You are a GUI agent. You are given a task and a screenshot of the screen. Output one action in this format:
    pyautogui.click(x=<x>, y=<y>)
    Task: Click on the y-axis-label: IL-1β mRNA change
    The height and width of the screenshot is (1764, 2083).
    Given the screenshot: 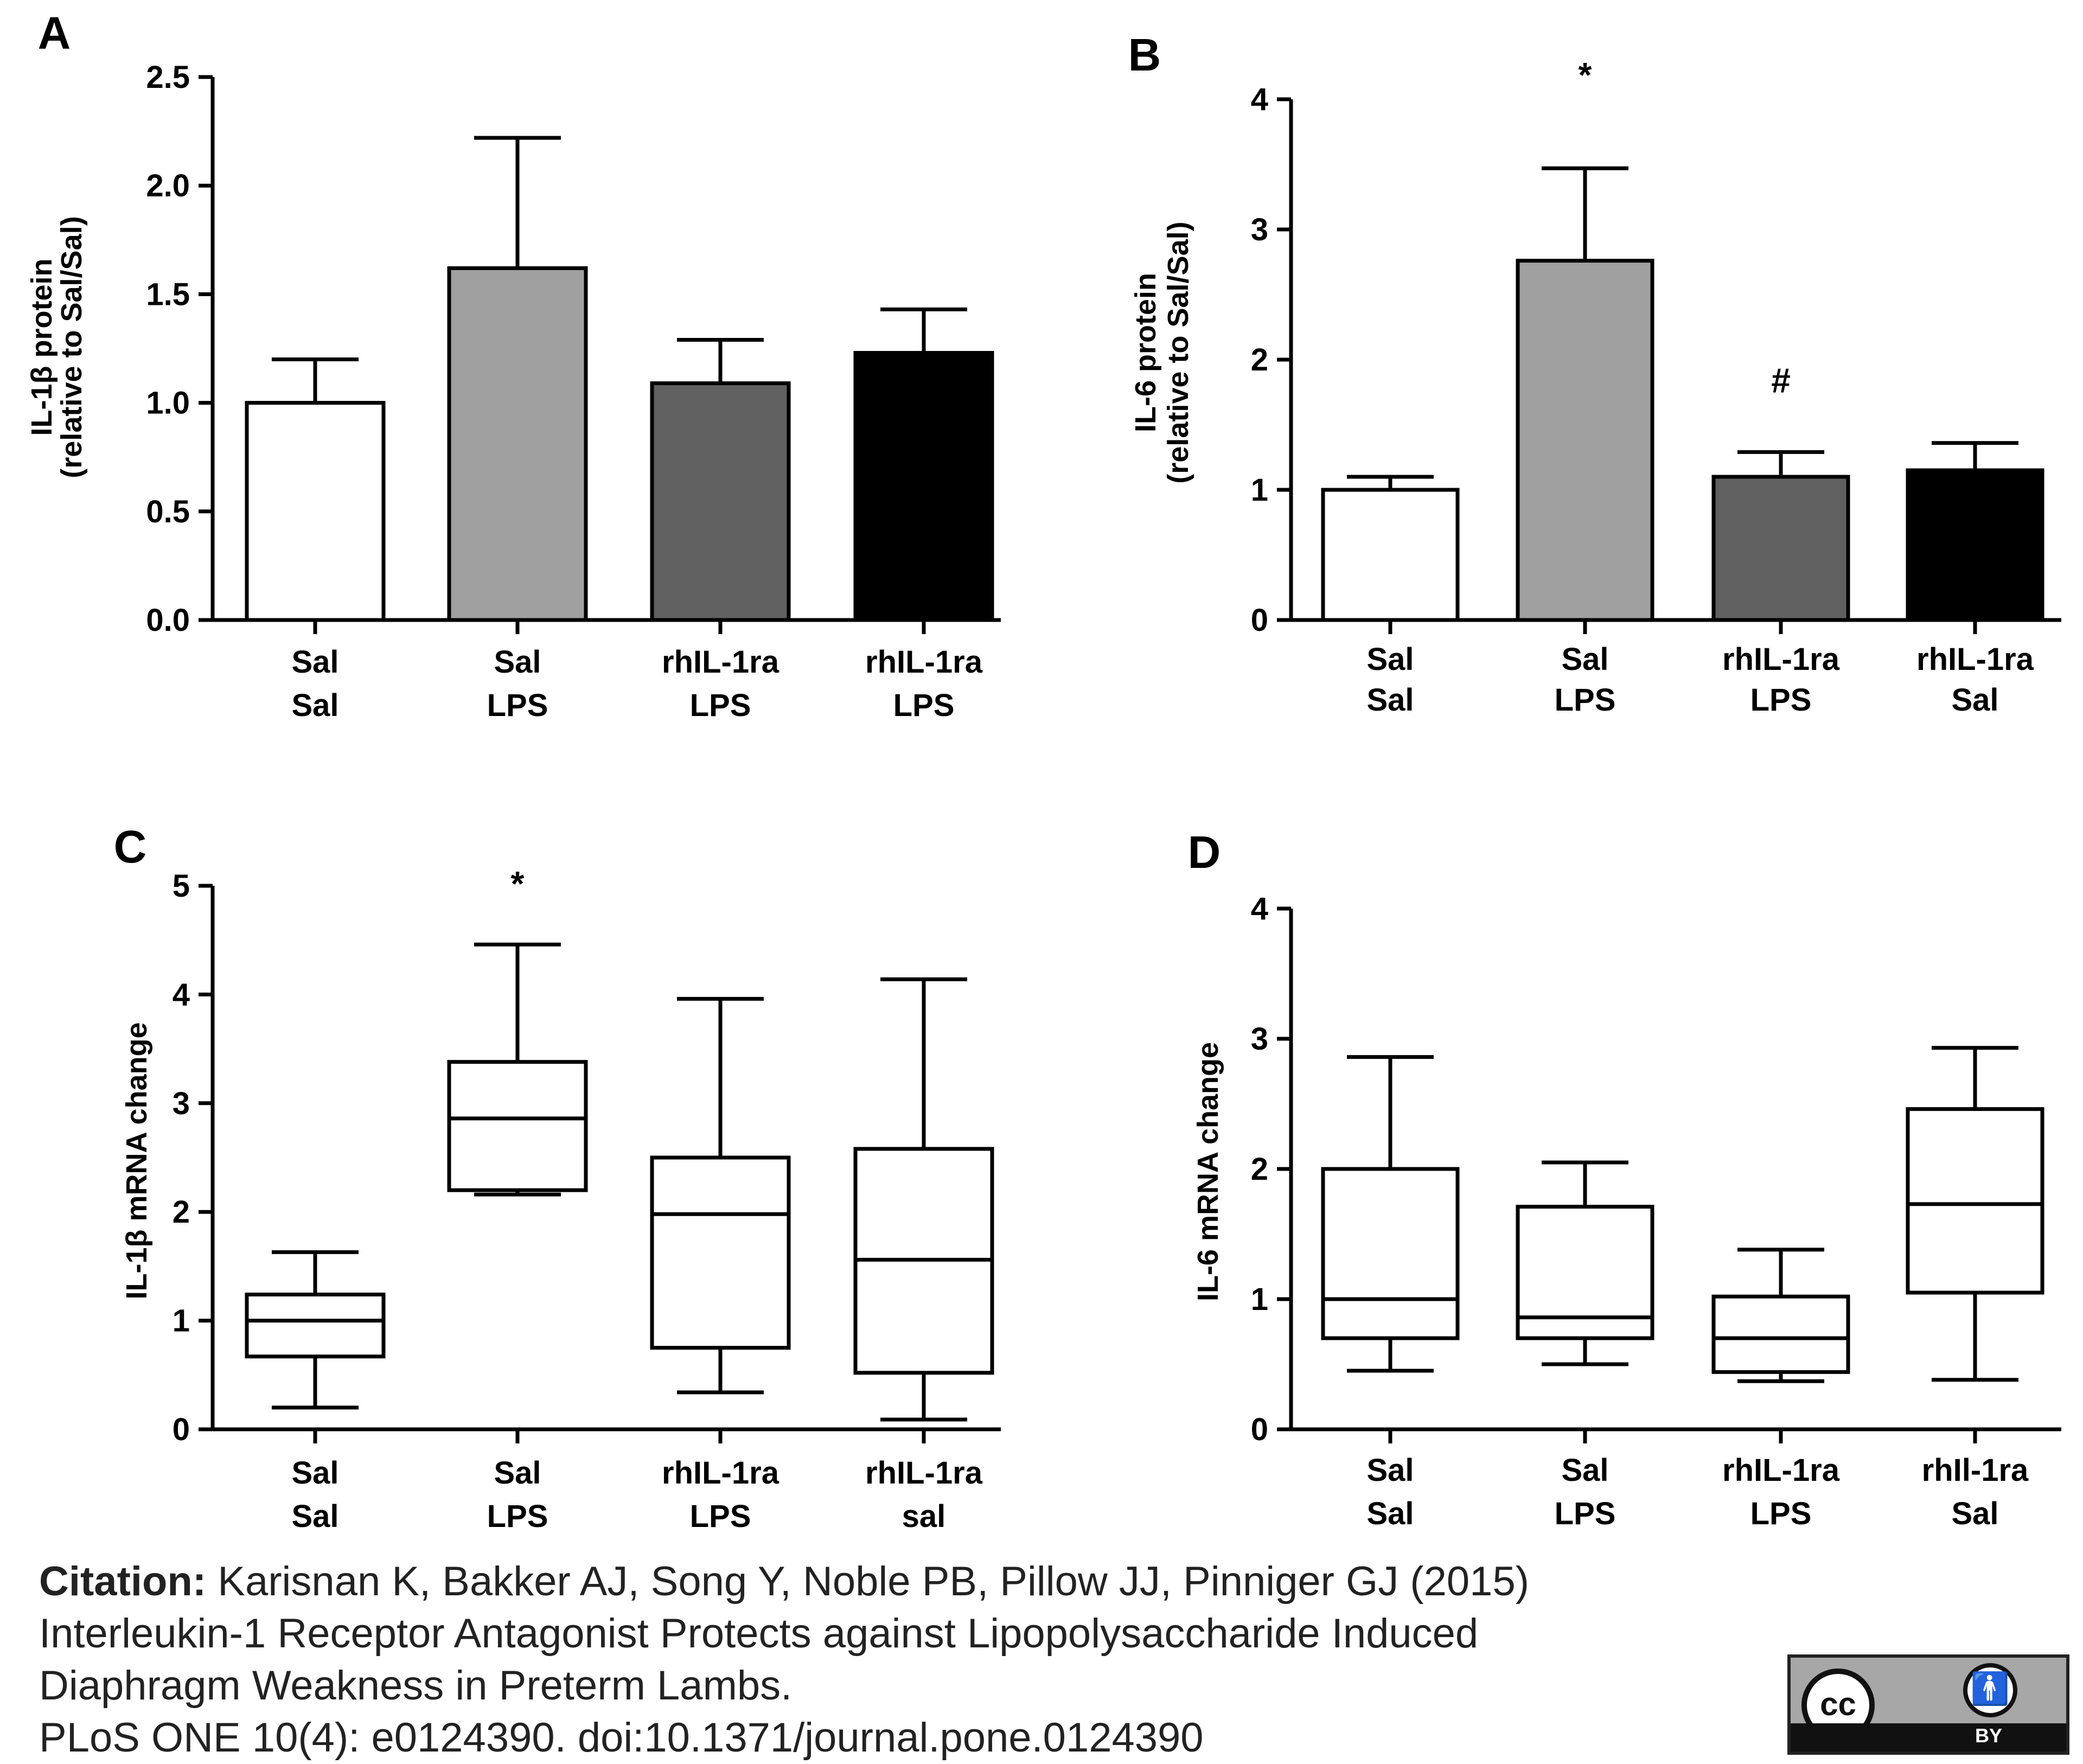 What is the action you would take?
    pyautogui.click(x=137, y=1160)
    